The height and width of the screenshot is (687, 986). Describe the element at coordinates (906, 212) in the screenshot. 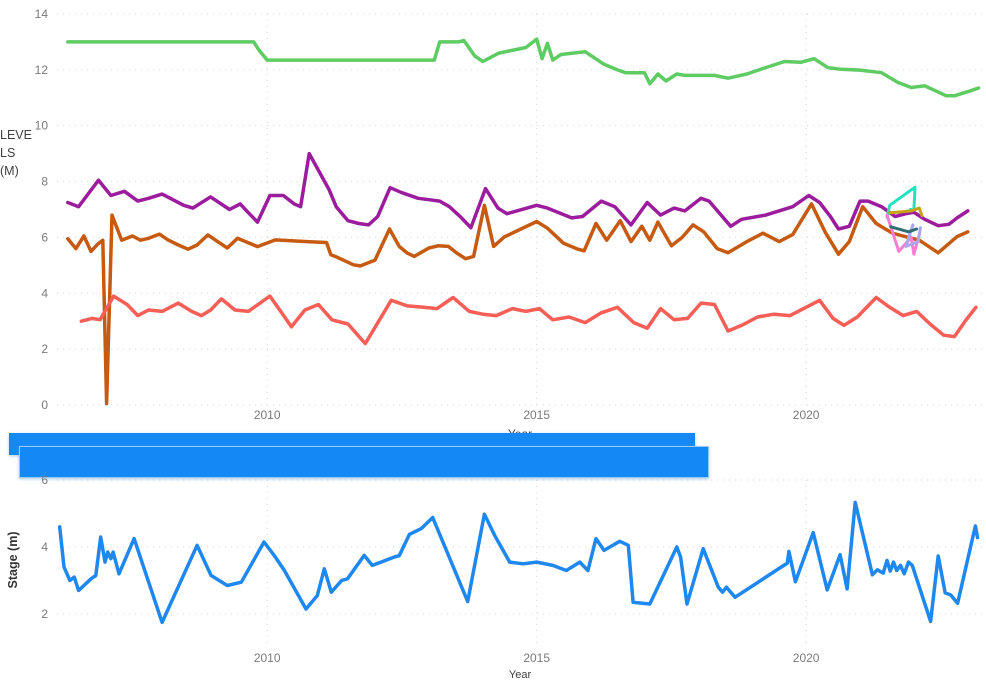

I see `series-well-gold-short` at that location.